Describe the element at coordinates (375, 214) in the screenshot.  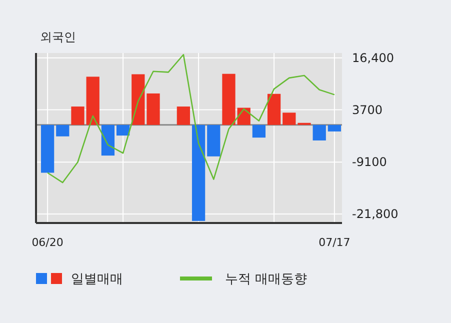
I see `y-tick-label: -21,800` at that location.